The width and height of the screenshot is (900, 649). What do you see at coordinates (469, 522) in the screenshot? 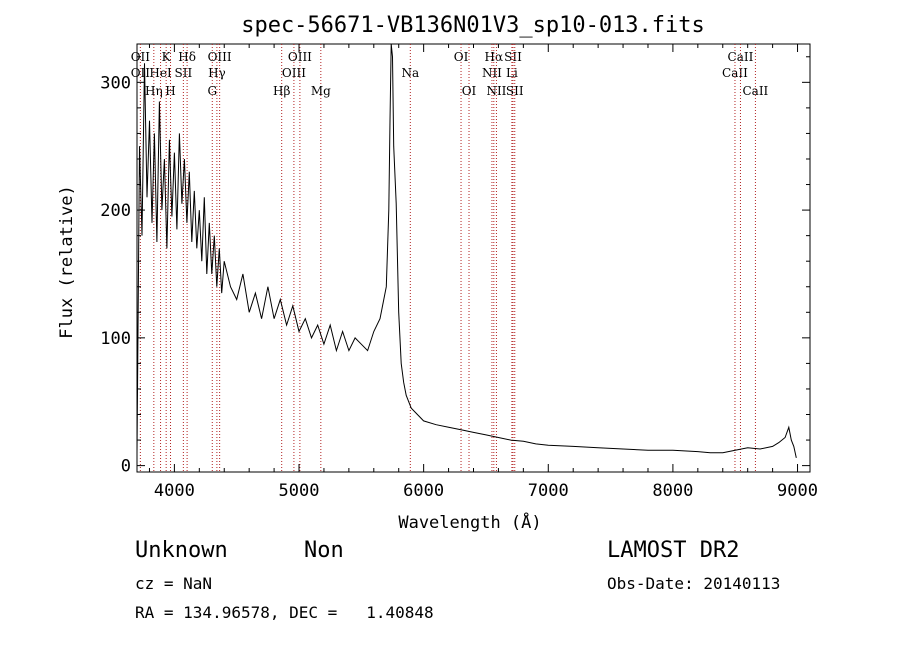
I see `x-axis-label: Wavelength (Å)` at bounding box center [469, 522].